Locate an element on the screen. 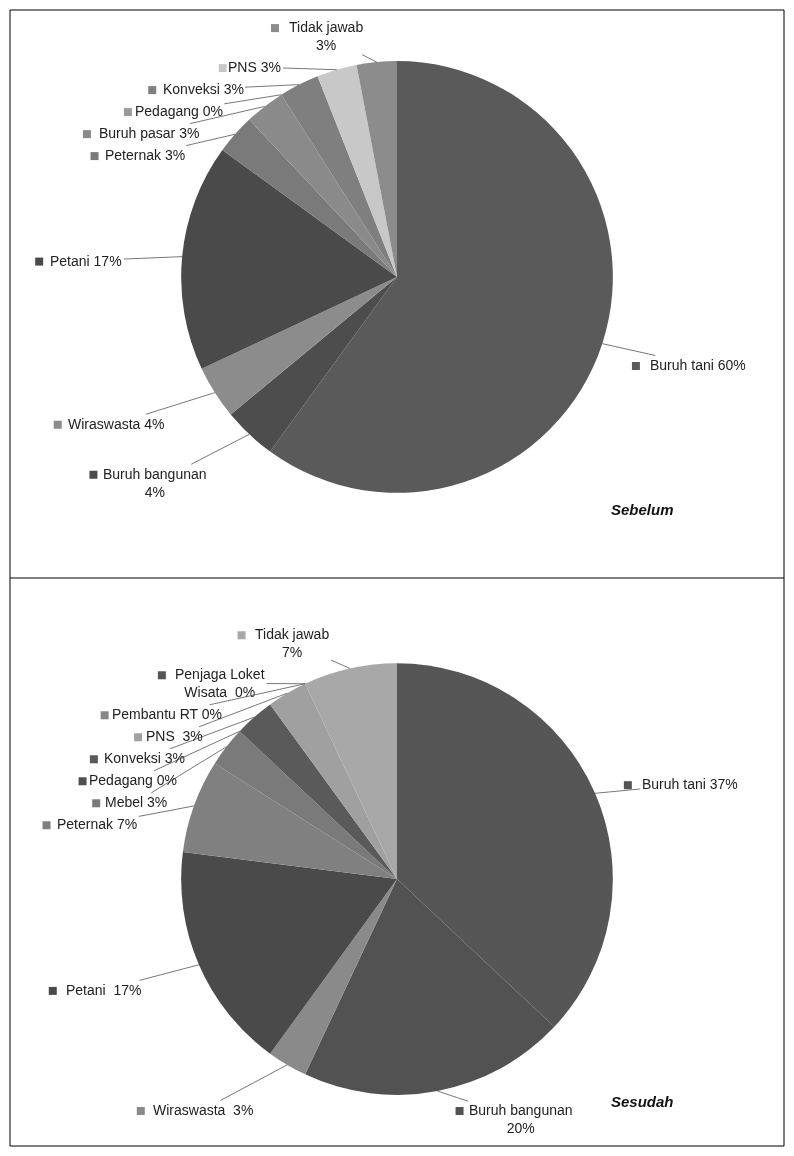  legend-label: Peternak 3% is located at coordinates (145, 155).